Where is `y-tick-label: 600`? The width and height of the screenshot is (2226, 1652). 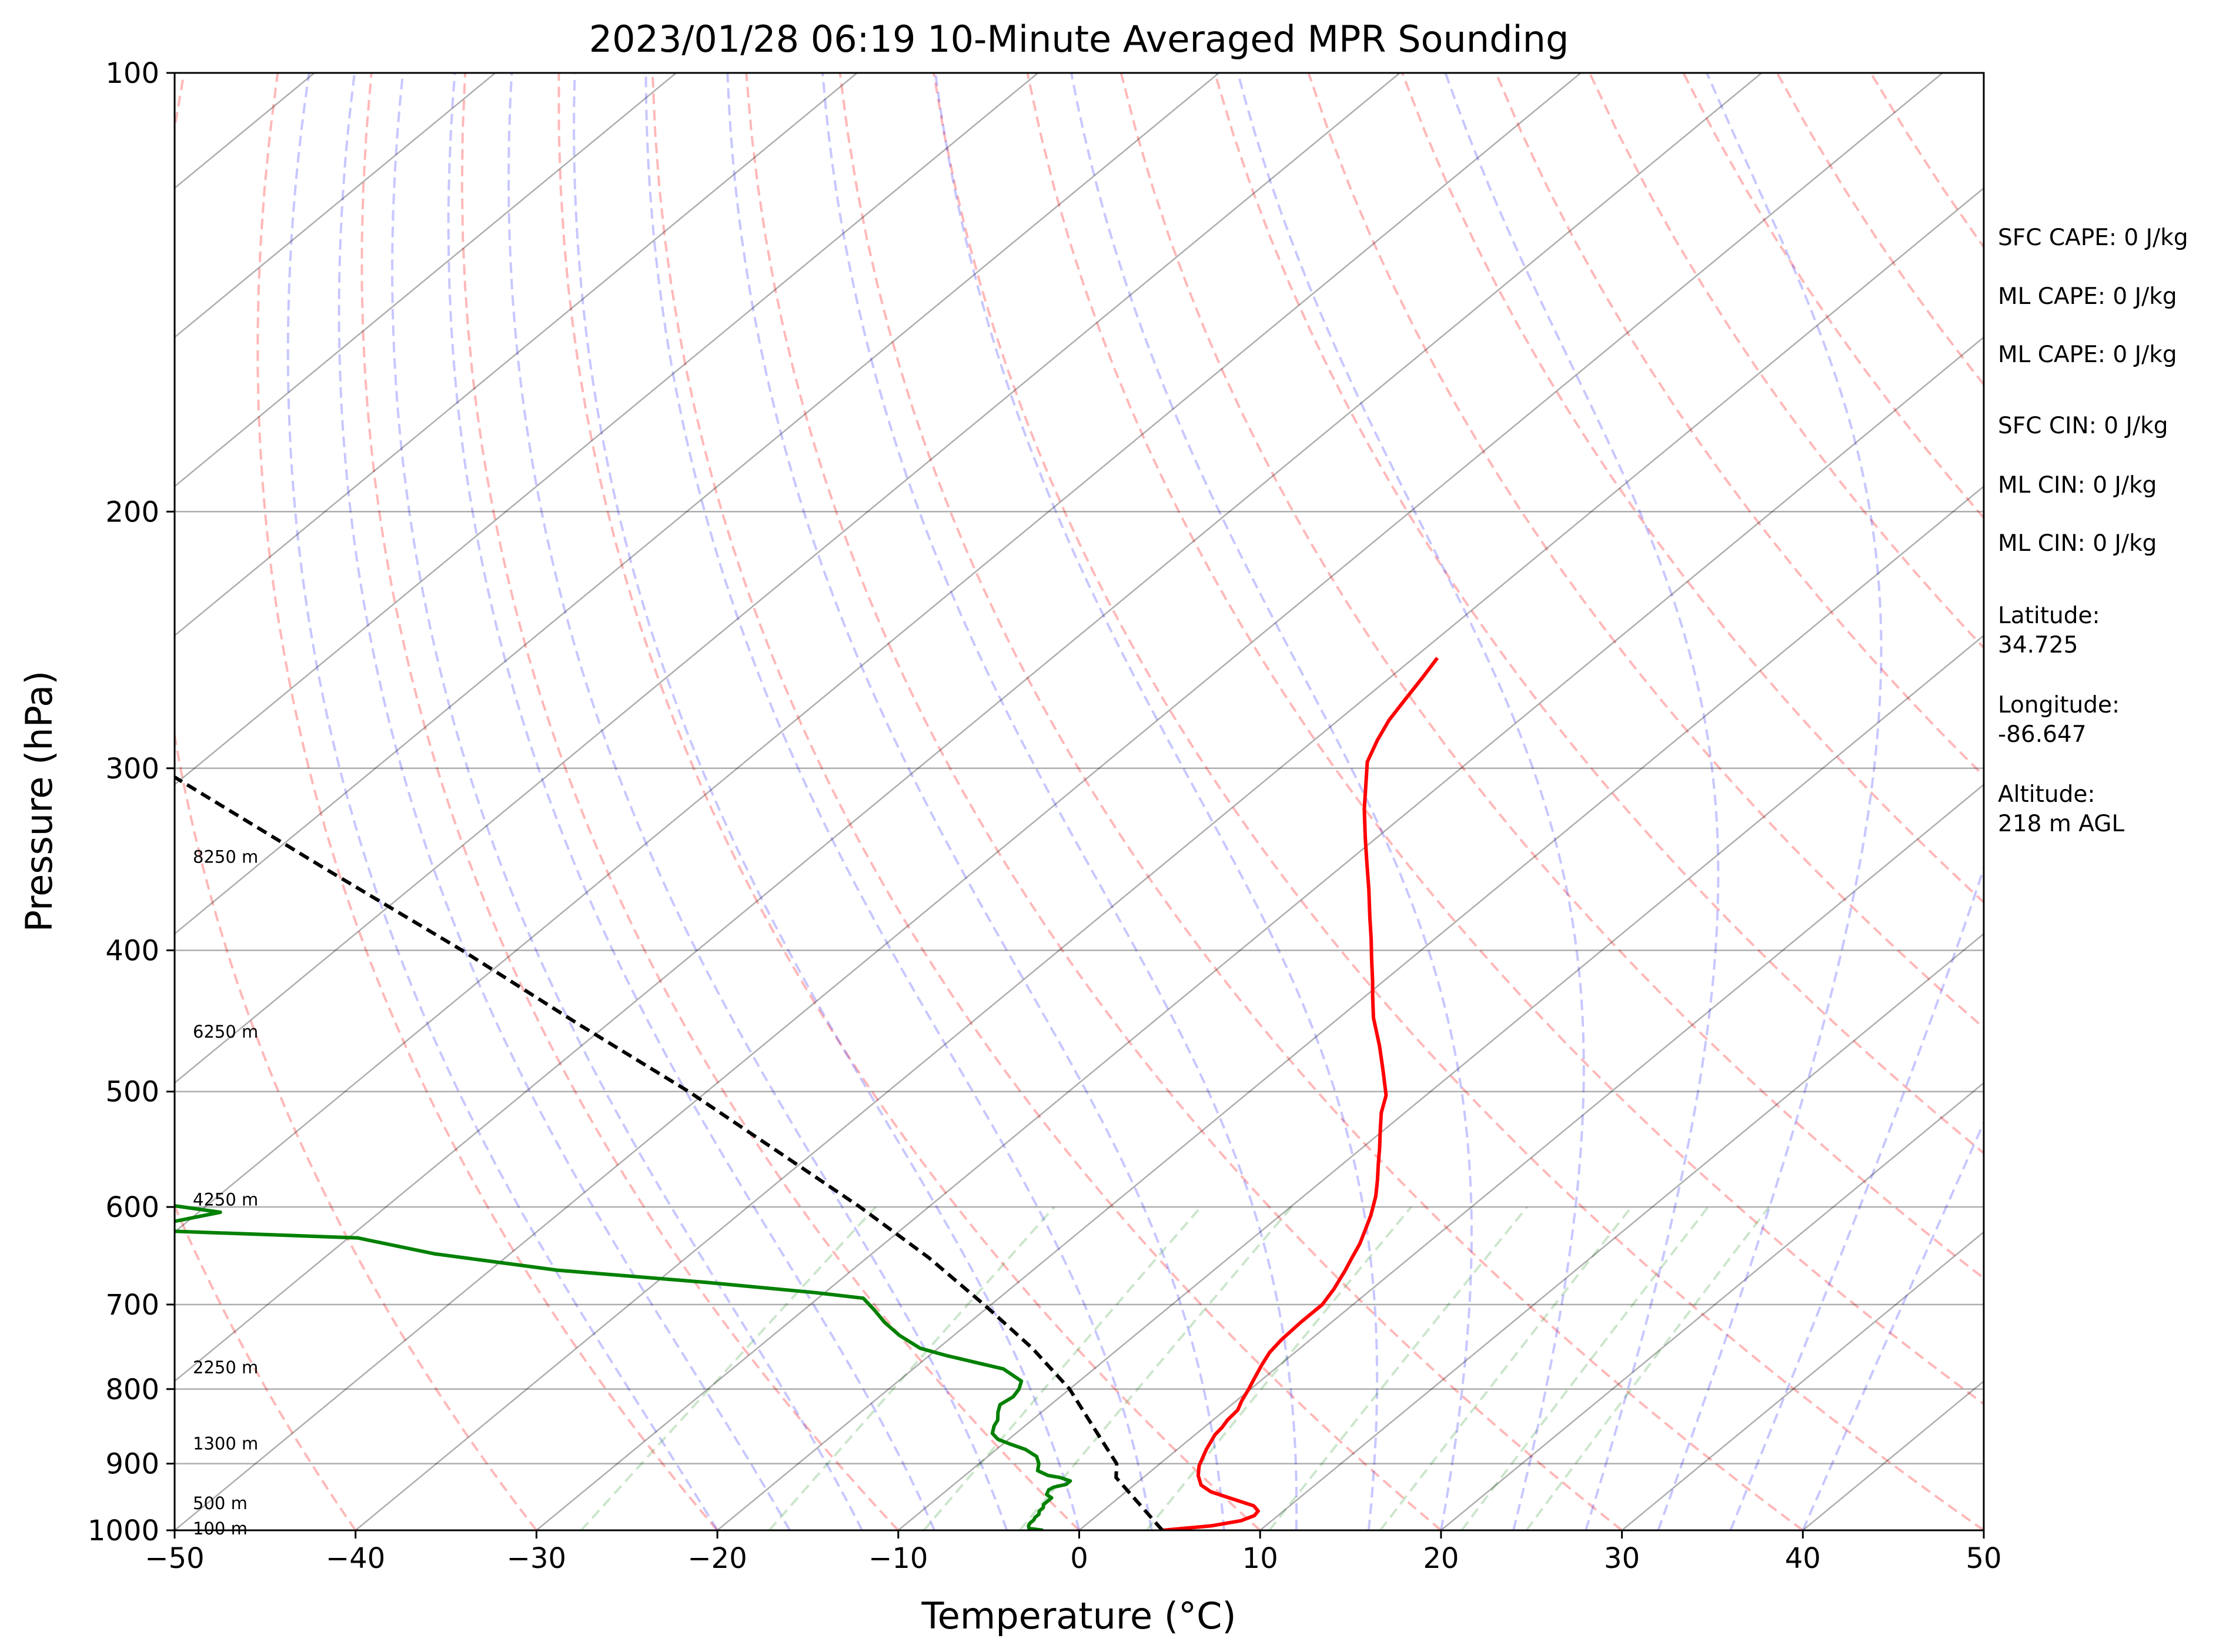
y-tick-label: 600 is located at coordinates (132, 1208).